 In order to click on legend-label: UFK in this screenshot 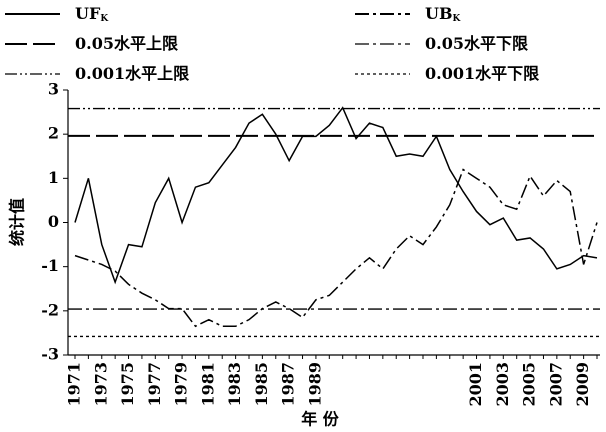, I will do `click(92, 14)`.